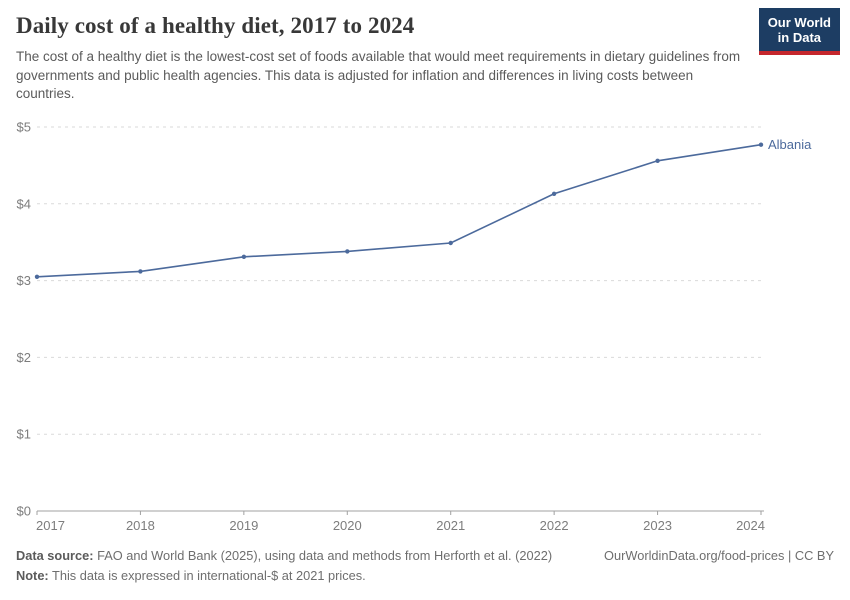  I want to click on y-axis-tick-label: $2, so click(24, 357).